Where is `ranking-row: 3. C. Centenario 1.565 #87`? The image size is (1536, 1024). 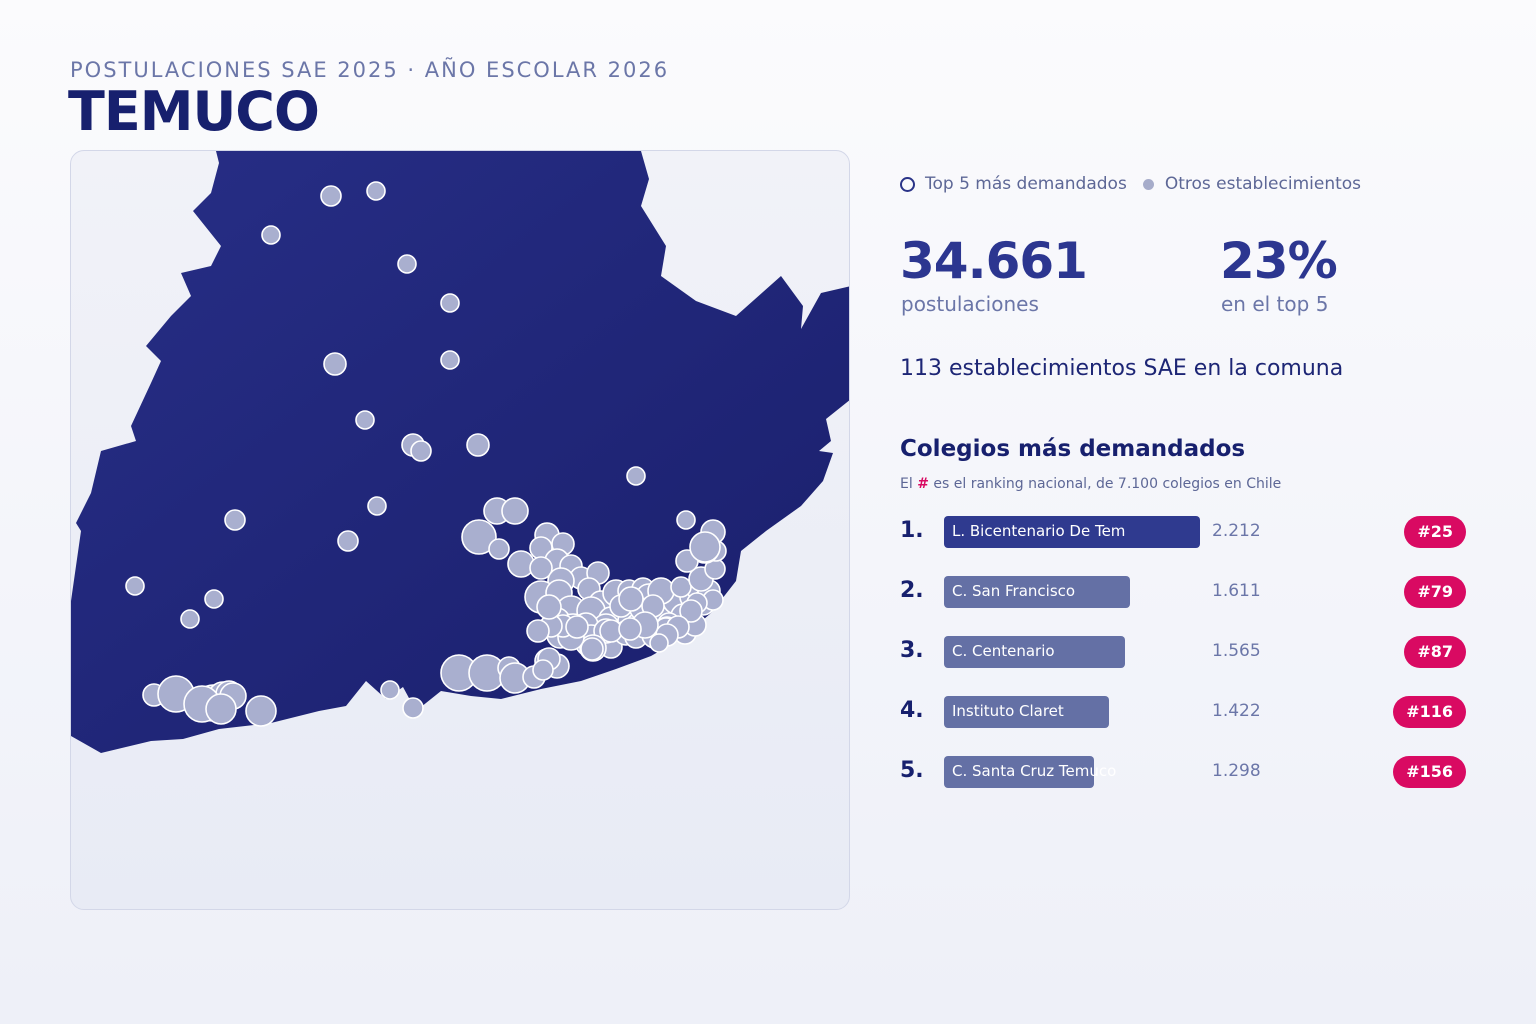 ranking-row: 3. C. Centenario 1.565 #87 is located at coordinates (1185, 652).